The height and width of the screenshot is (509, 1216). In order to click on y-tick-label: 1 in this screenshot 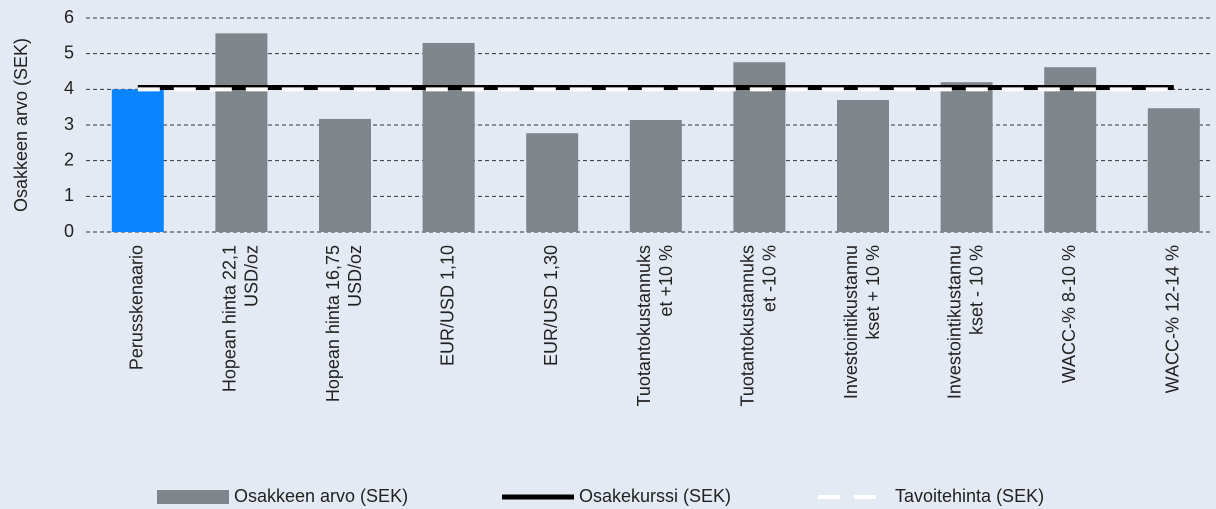, I will do `click(69, 195)`.